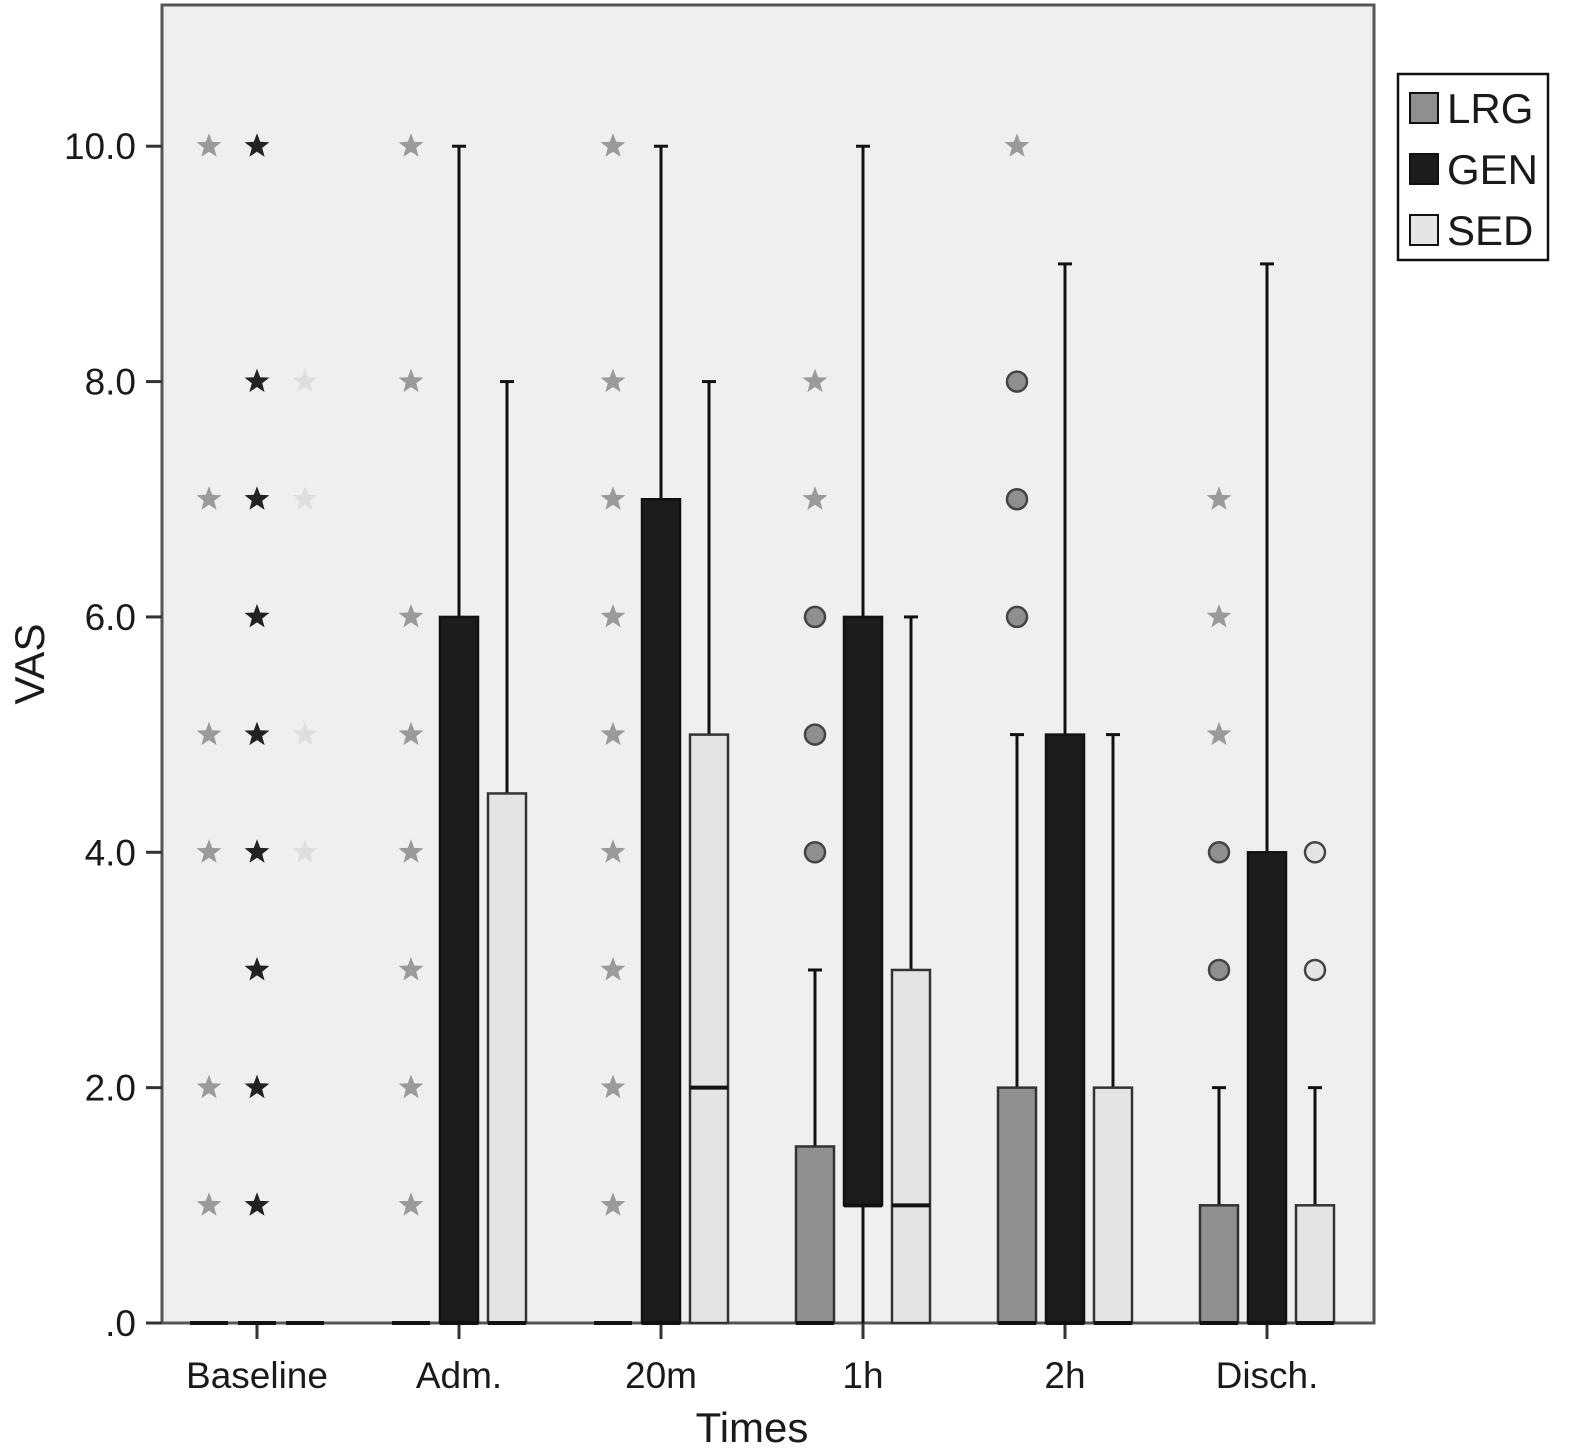  What do you see at coordinates (110, 1088) in the screenshot?
I see `y-tick-label: 2.0` at bounding box center [110, 1088].